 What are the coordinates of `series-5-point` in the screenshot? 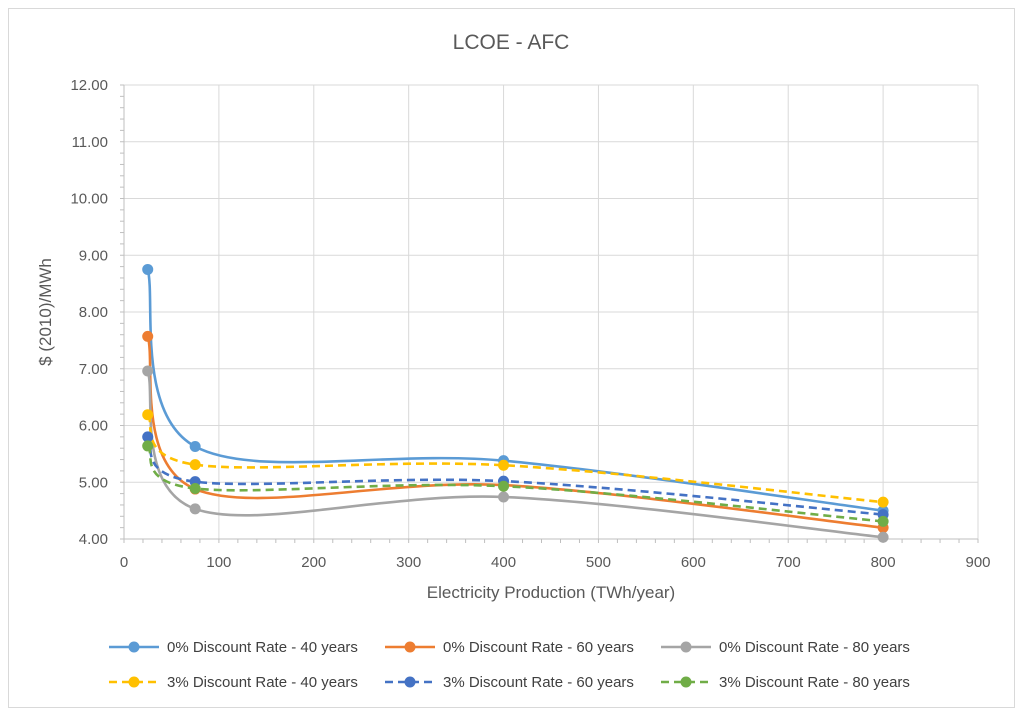 It's located at (148, 437).